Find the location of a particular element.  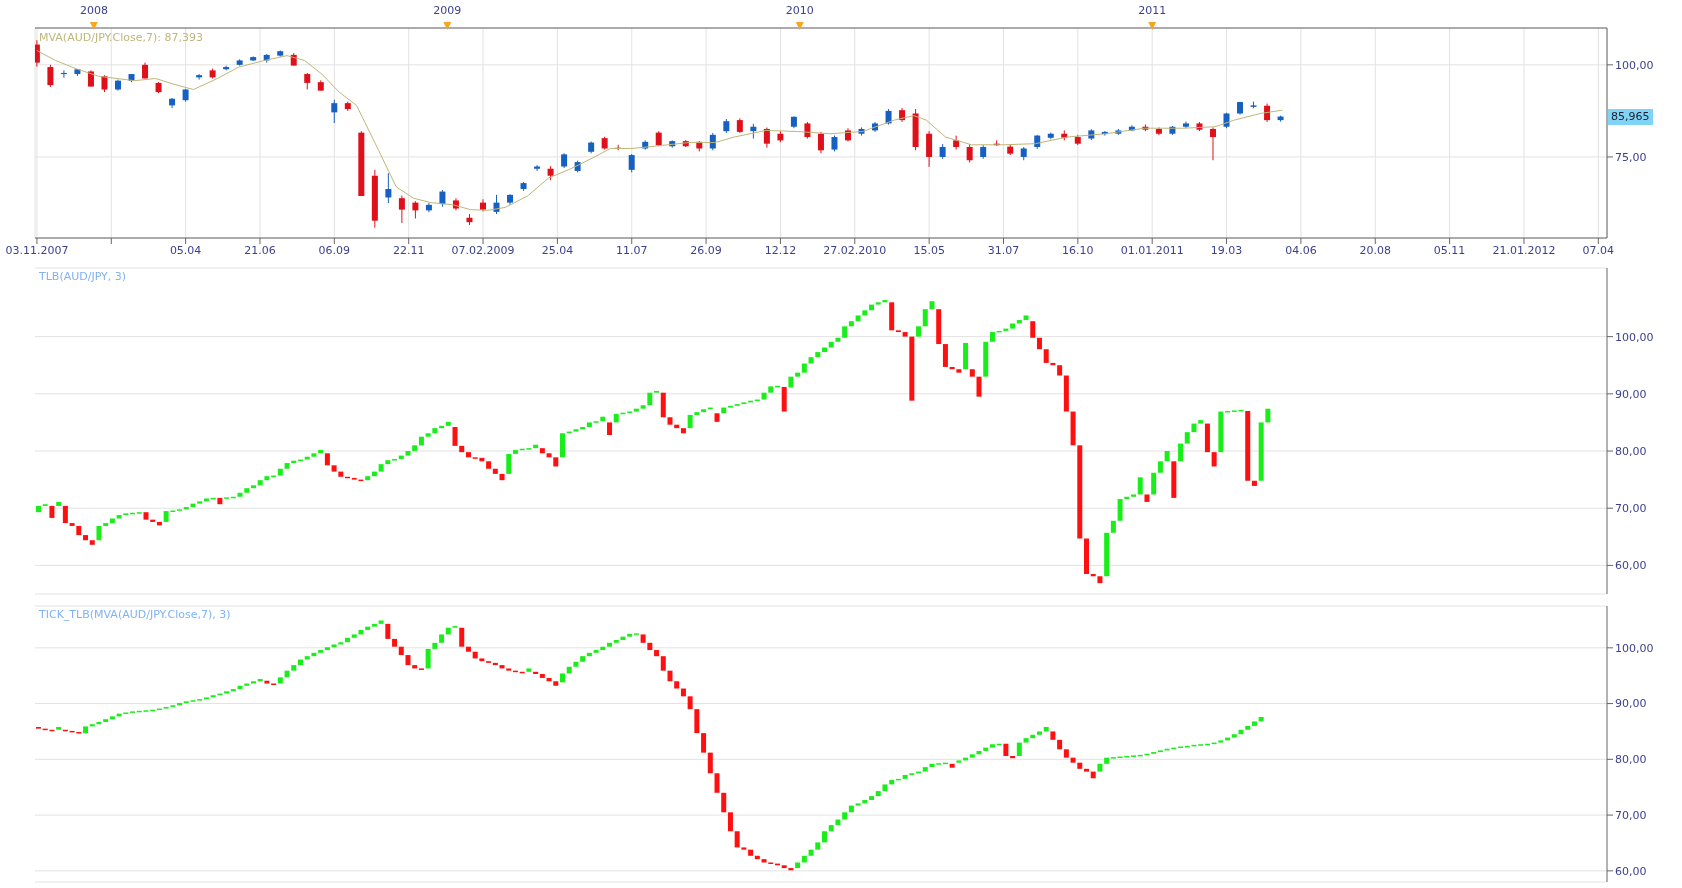

x-tick-label: 21.01.2012 is located at coordinates (1524, 250).